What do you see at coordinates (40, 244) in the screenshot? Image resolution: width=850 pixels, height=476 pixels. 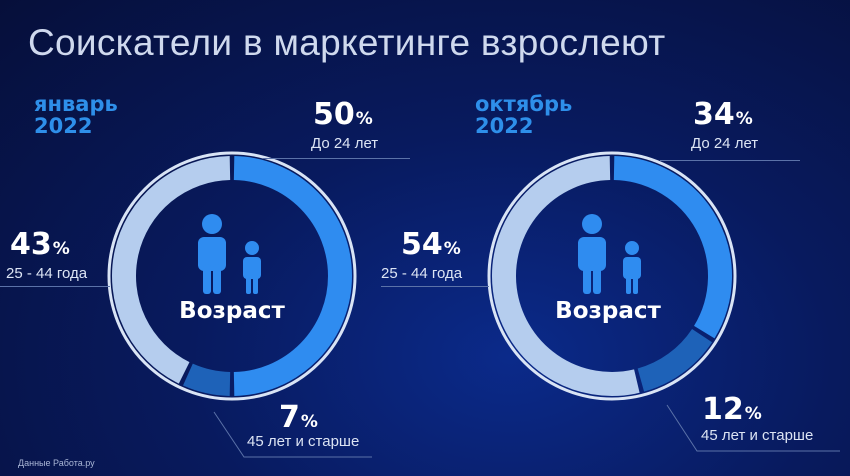 I see `pct-middle-jan: 43%` at bounding box center [40, 244].